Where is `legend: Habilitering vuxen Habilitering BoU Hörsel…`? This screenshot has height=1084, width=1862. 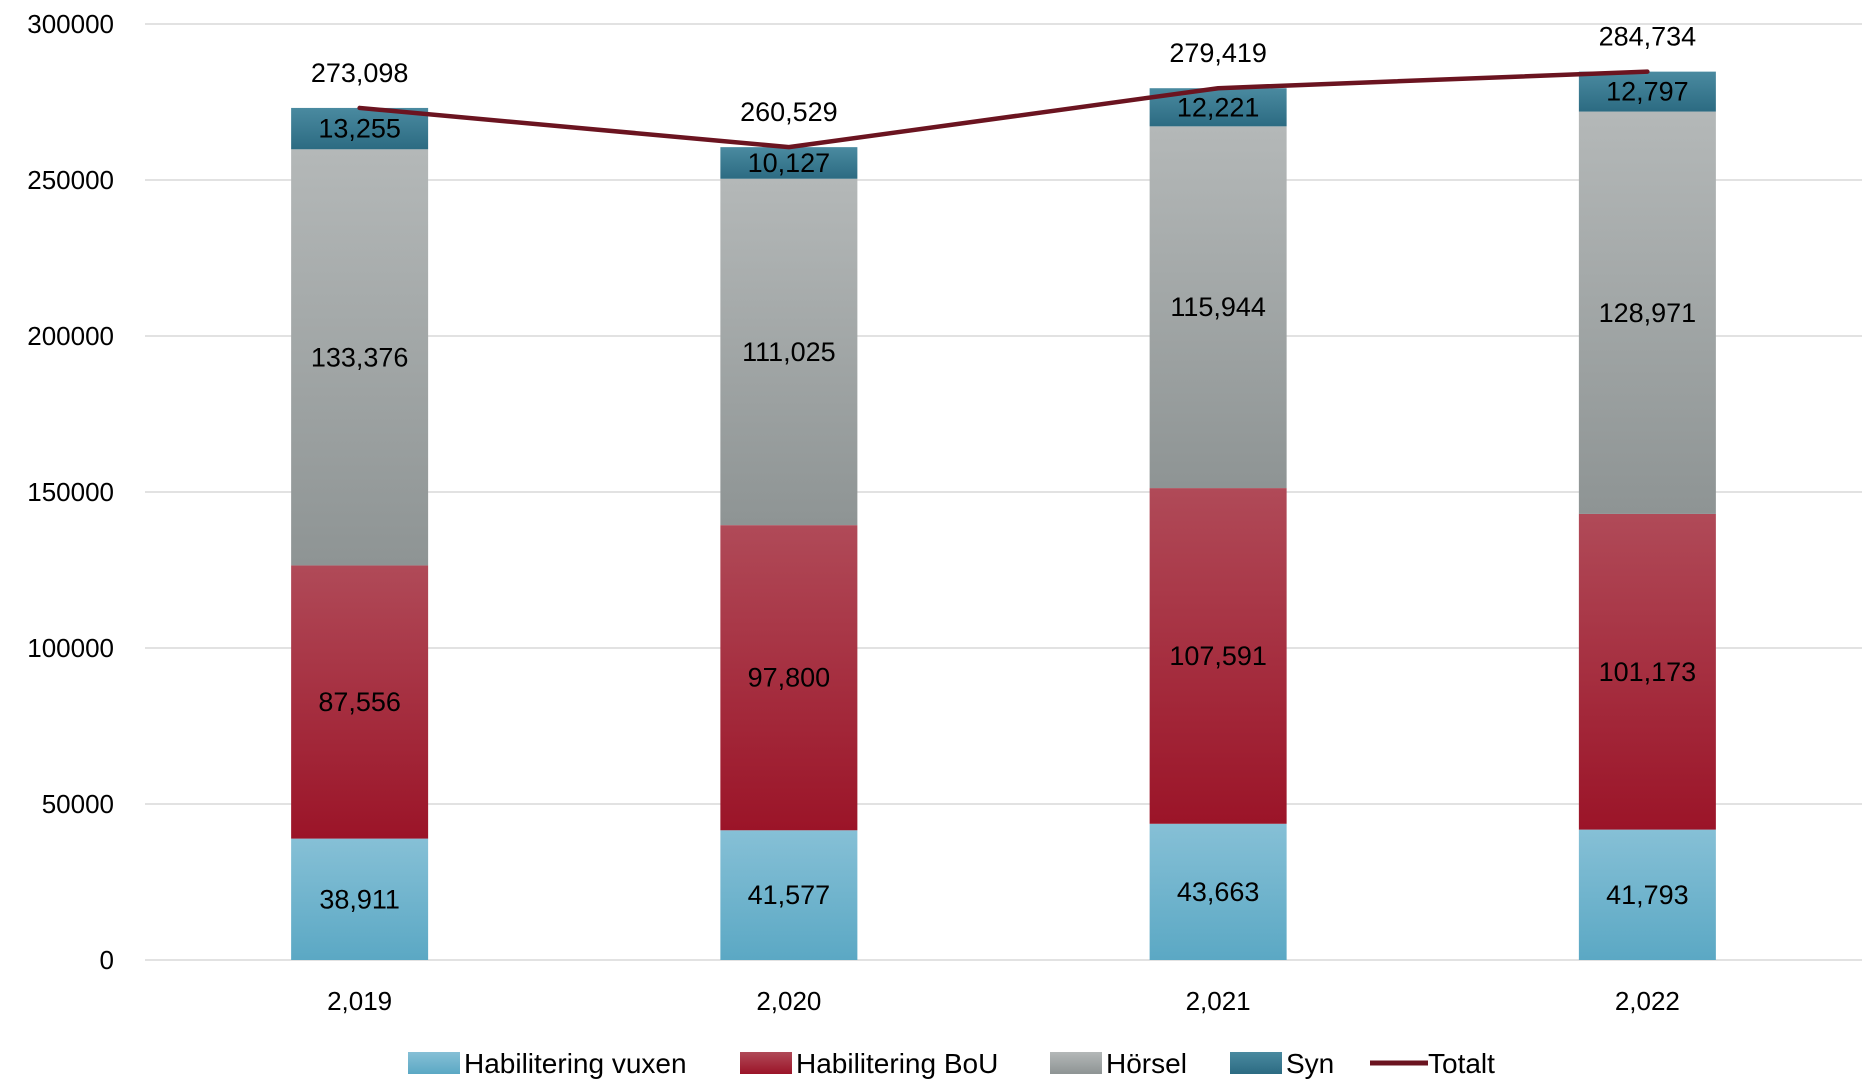 legend: Habilitering vuxen Habilitering BoU Hörsel… is located at coordinates (951, 1063).